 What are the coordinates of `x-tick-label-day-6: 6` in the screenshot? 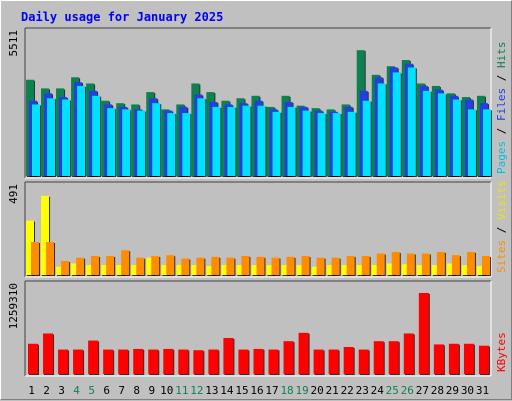 It's located at (106, 390).